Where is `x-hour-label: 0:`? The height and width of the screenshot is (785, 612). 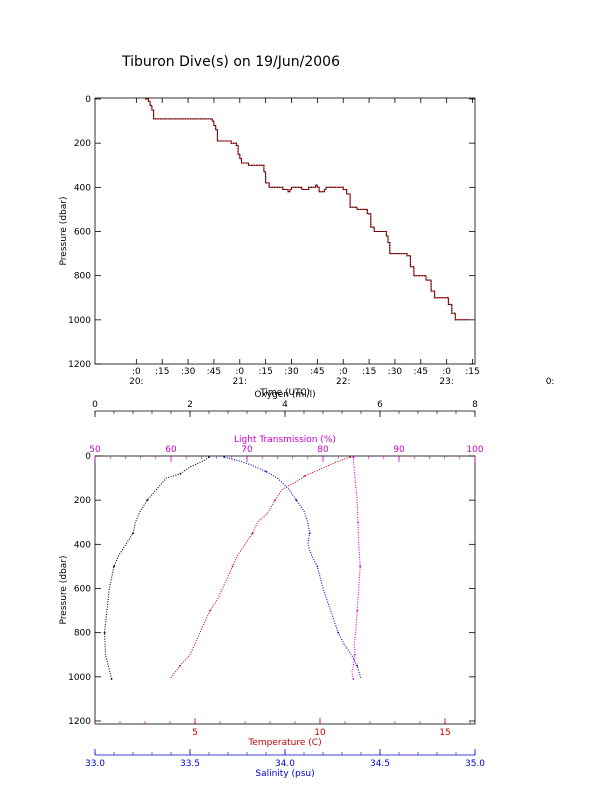
x-hour-label: 0: is located at coordinates (550, 382).